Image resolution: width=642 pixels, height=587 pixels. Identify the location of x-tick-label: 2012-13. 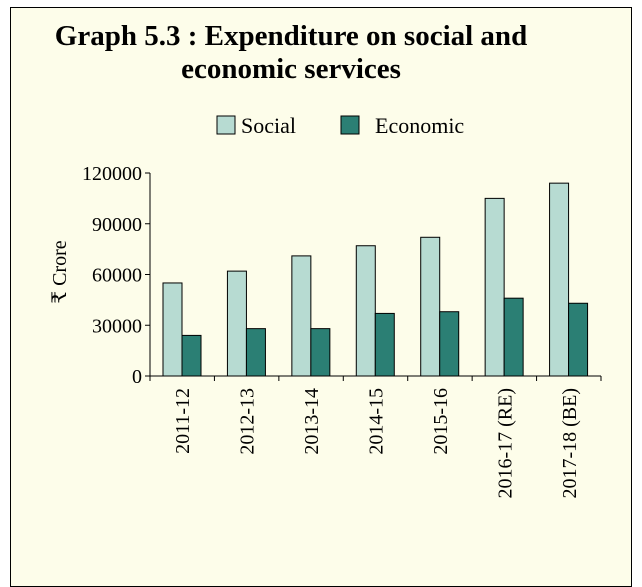
(248, 421).